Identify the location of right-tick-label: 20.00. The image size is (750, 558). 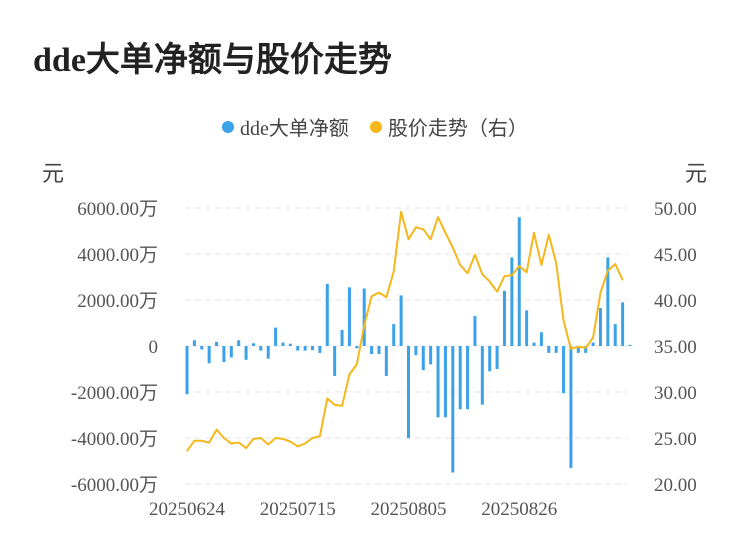
(675, 485).